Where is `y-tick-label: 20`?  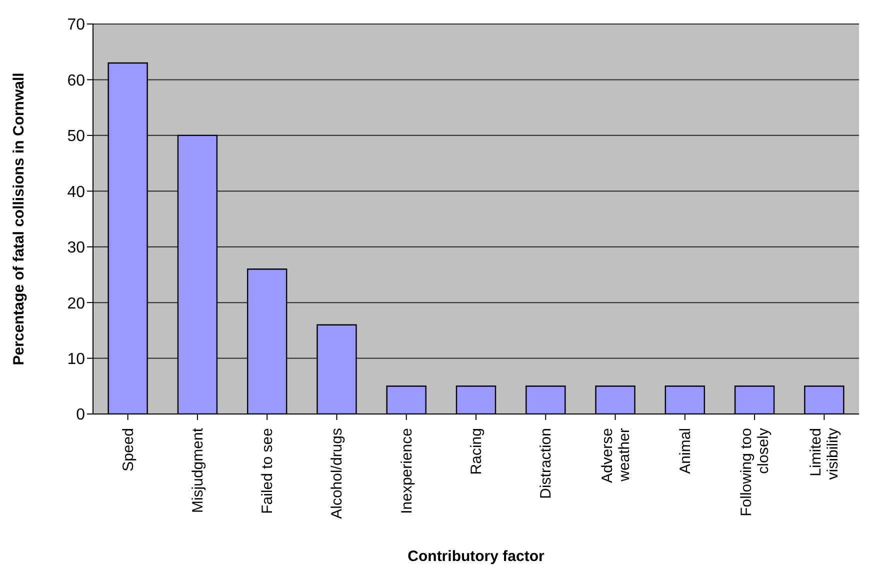 y-tick-label: 20 is located at coordinates (76, 303).